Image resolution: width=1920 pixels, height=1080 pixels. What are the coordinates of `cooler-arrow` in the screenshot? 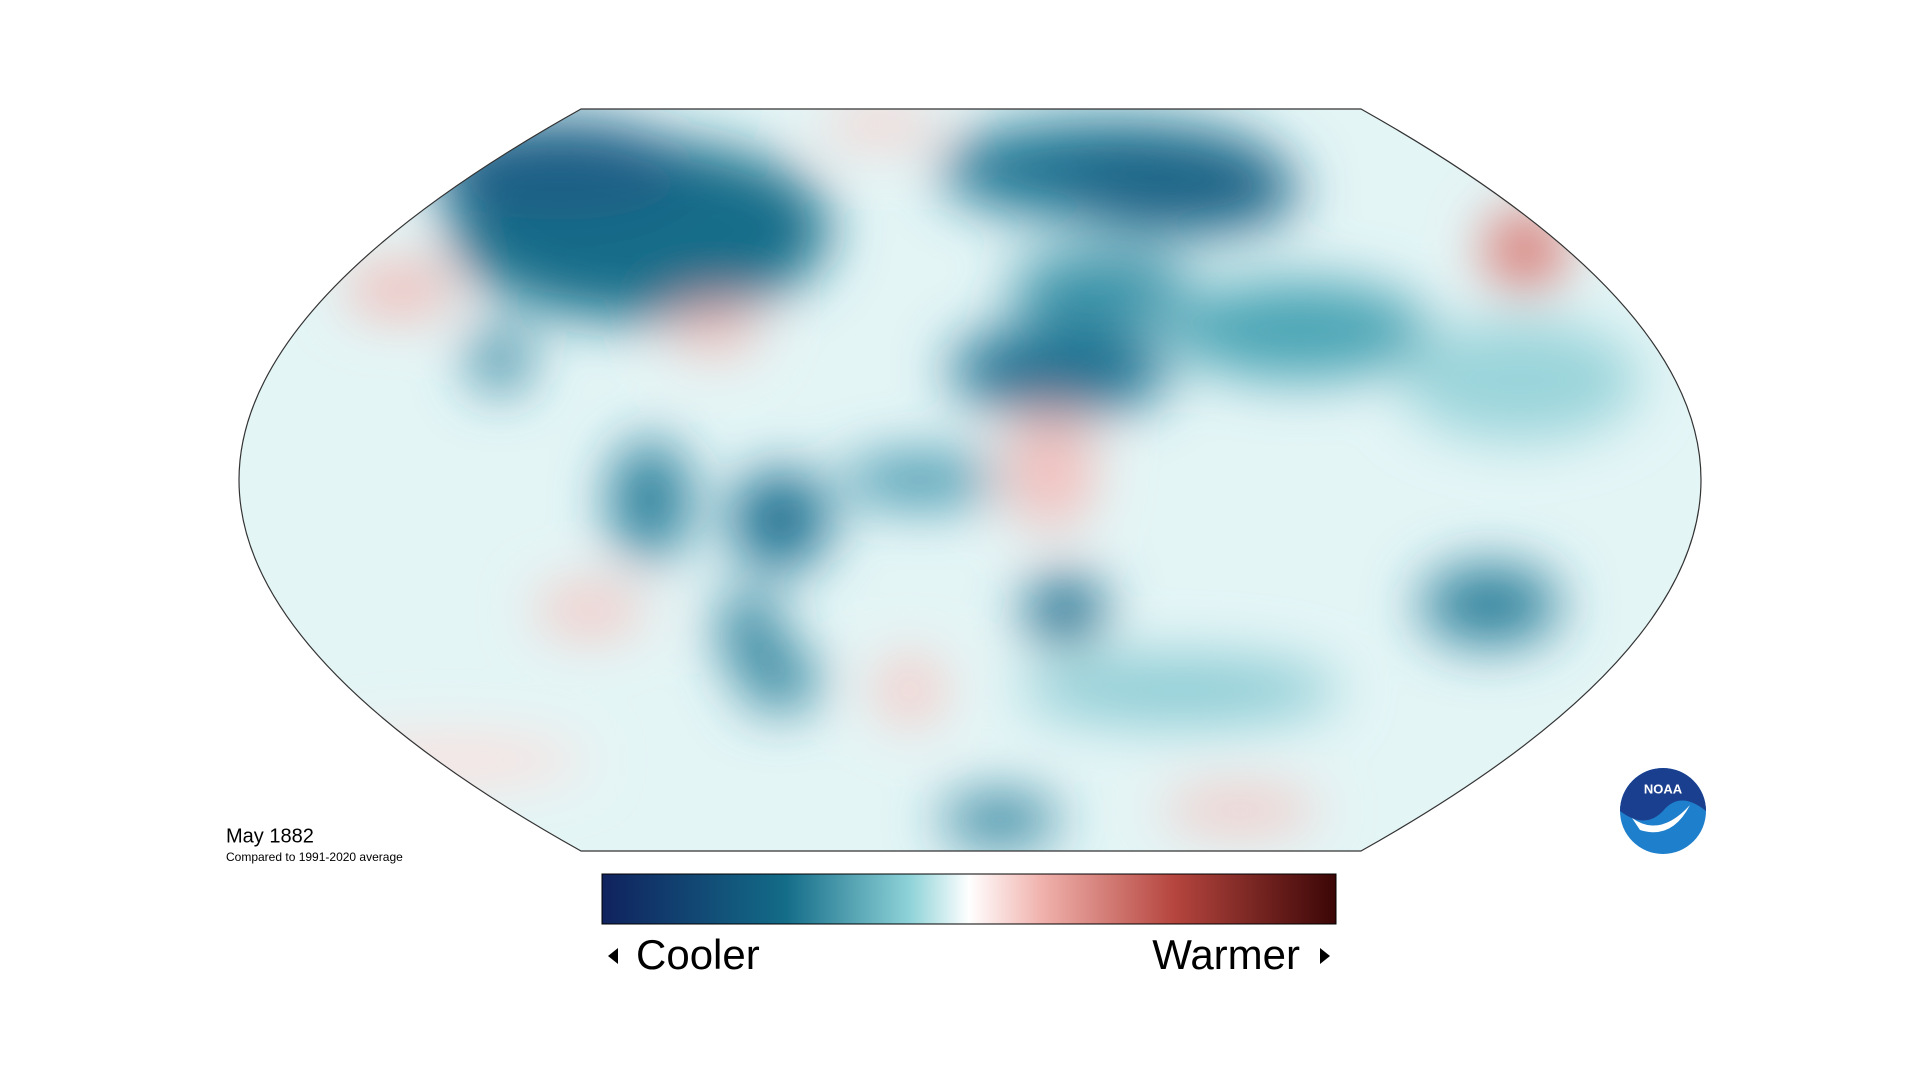 It's located at (613, 956).